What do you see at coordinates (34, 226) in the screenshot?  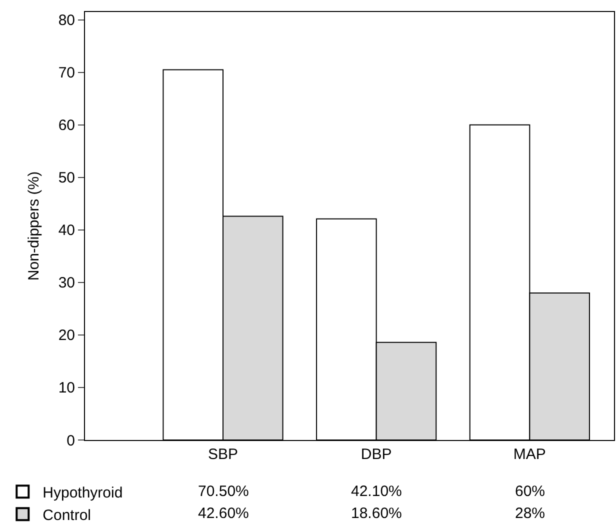 I see `y-axis-title: Non-dippers (%)` at bounding box center [34, 226].